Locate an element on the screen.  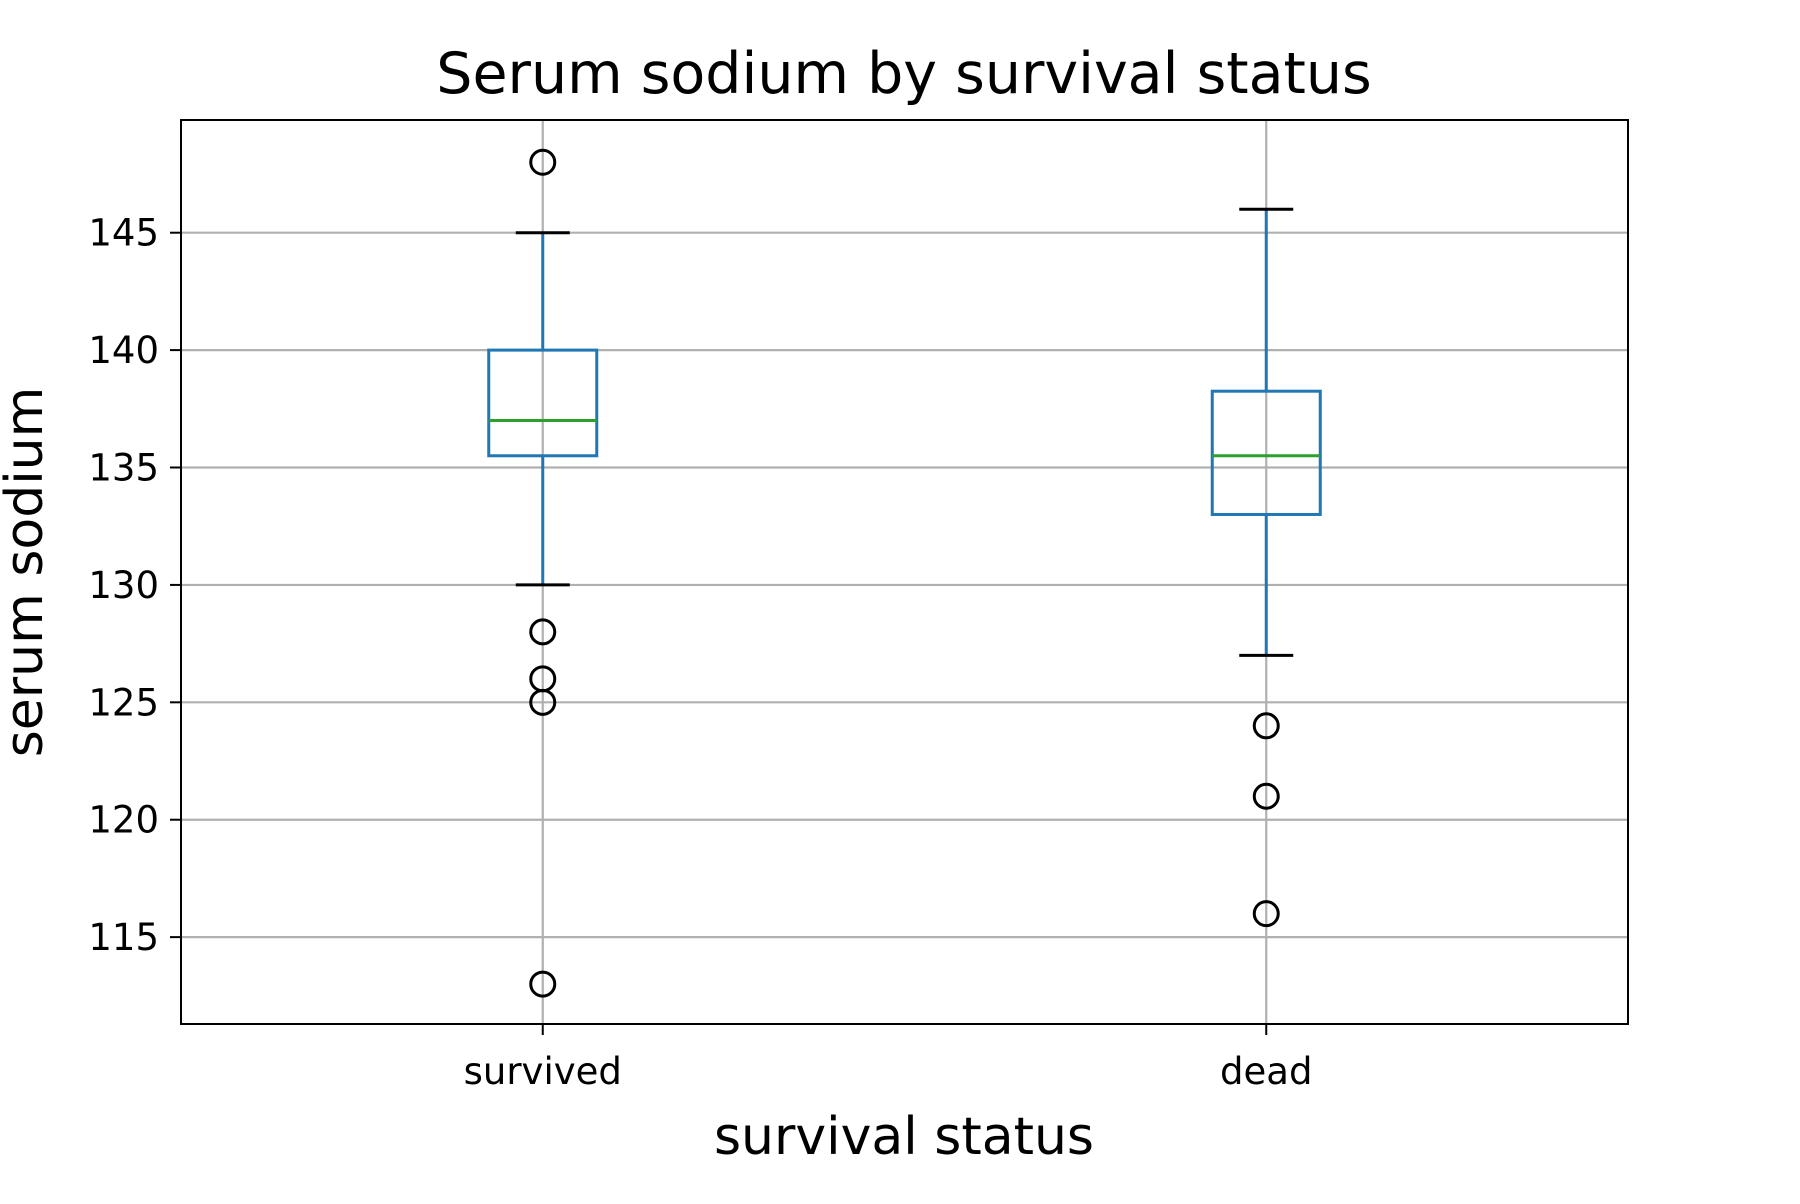
x-tick-label: dead is located at coordinates (1266, 1071).